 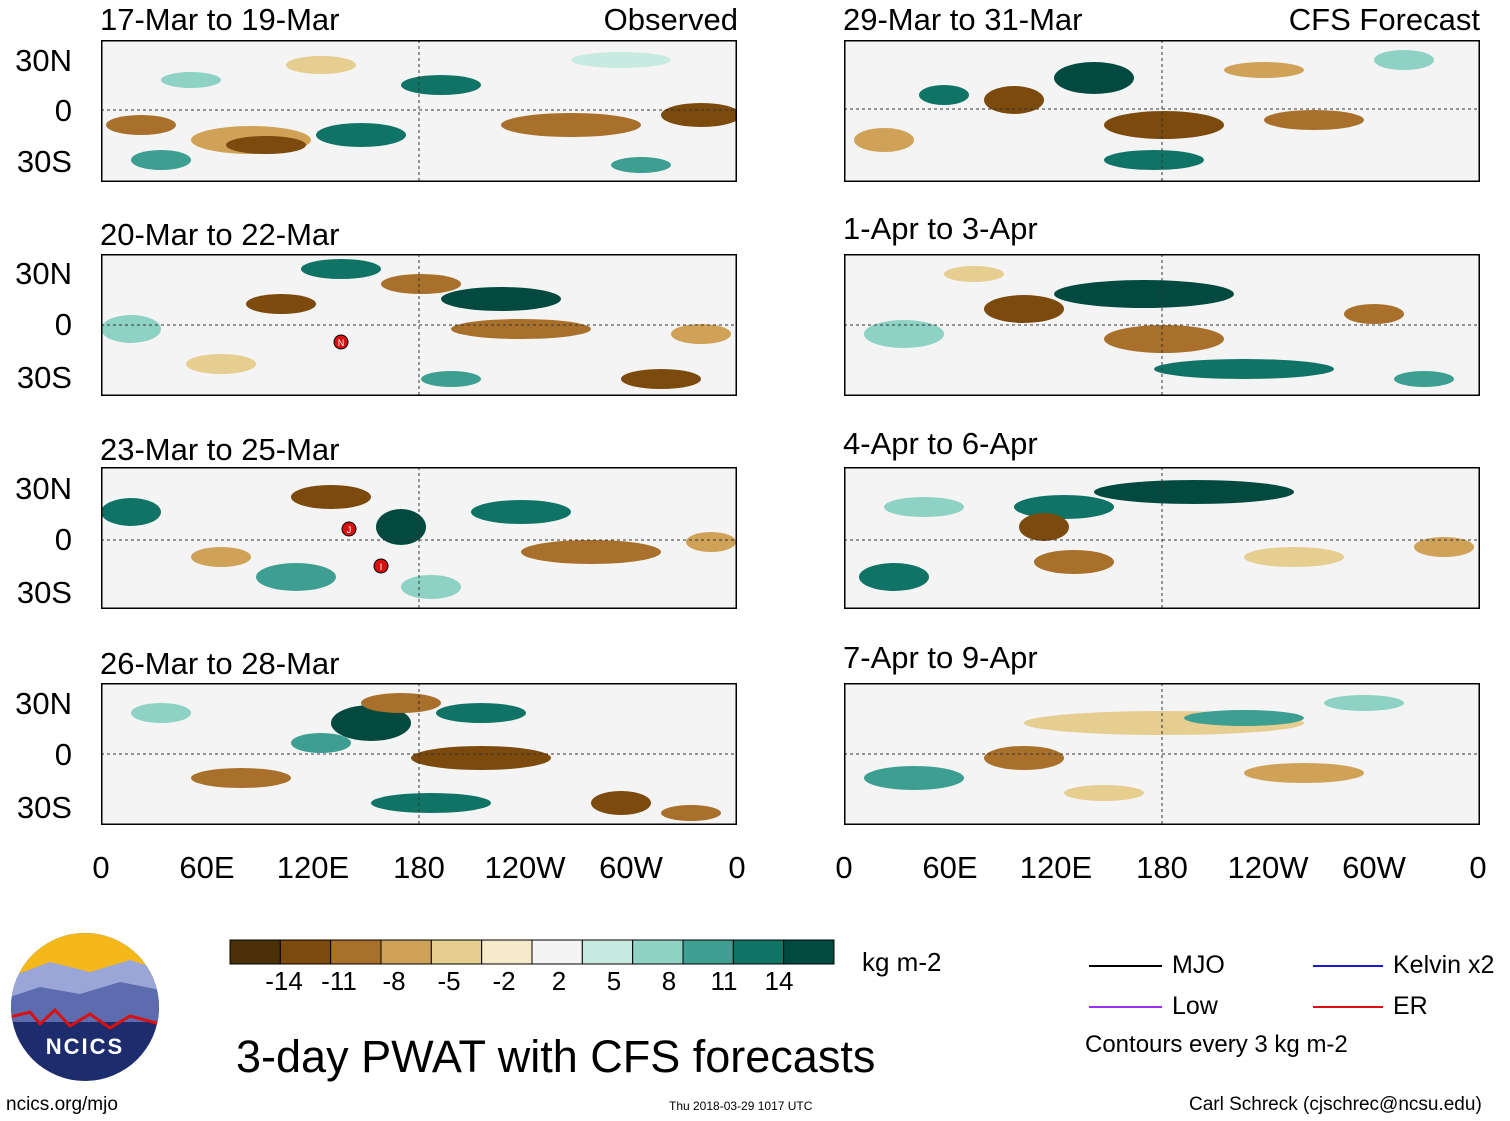 What do you see at coordinates (341, 343) in the screenshot?
I see `storm-marker: N` at bounding box center [341, 343].